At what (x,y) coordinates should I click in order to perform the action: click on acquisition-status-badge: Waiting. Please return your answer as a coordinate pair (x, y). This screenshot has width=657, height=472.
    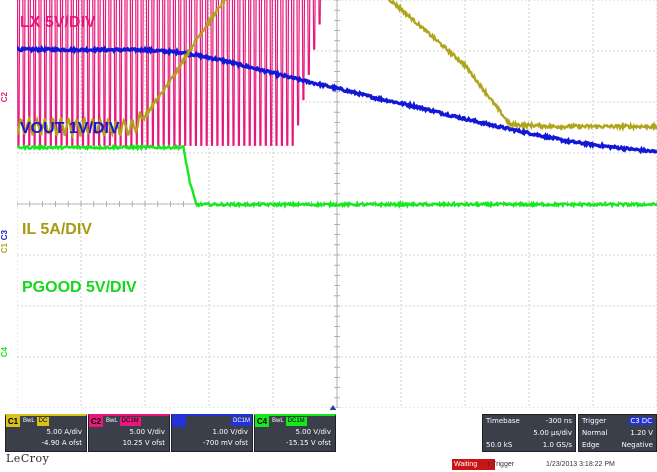
    Looking at the image, I should click on (473, 464).